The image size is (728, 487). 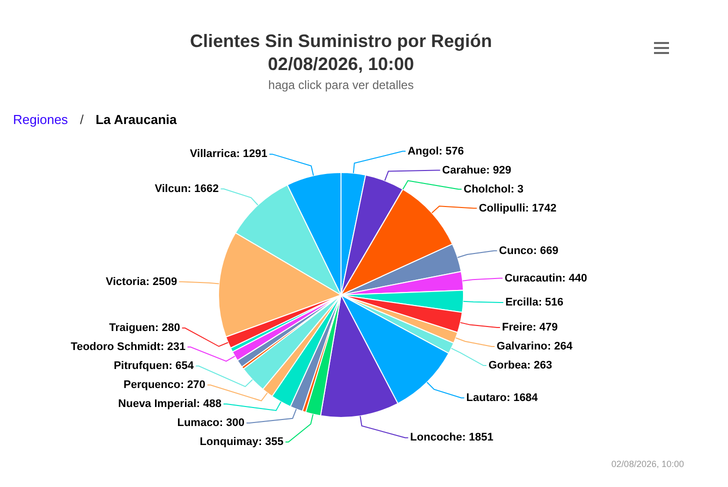 I want to click on slice-label: Cunco: 669, so click(x=528, y=250).